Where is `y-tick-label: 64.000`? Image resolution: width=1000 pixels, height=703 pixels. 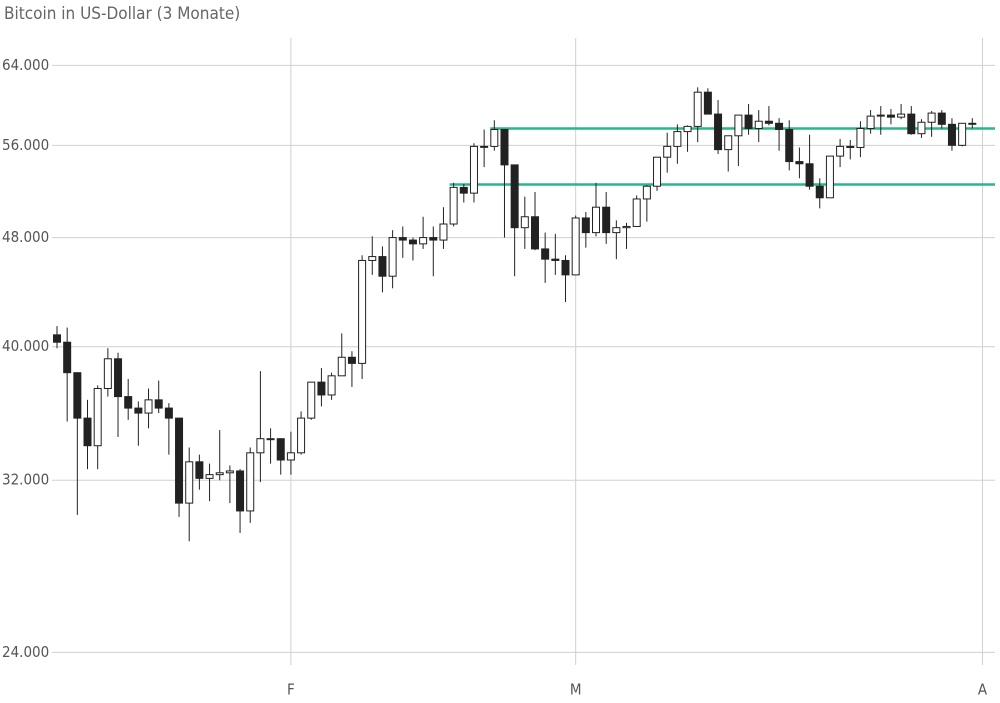 y-tick-label: 64.000 is located at coordinates (25, 65).